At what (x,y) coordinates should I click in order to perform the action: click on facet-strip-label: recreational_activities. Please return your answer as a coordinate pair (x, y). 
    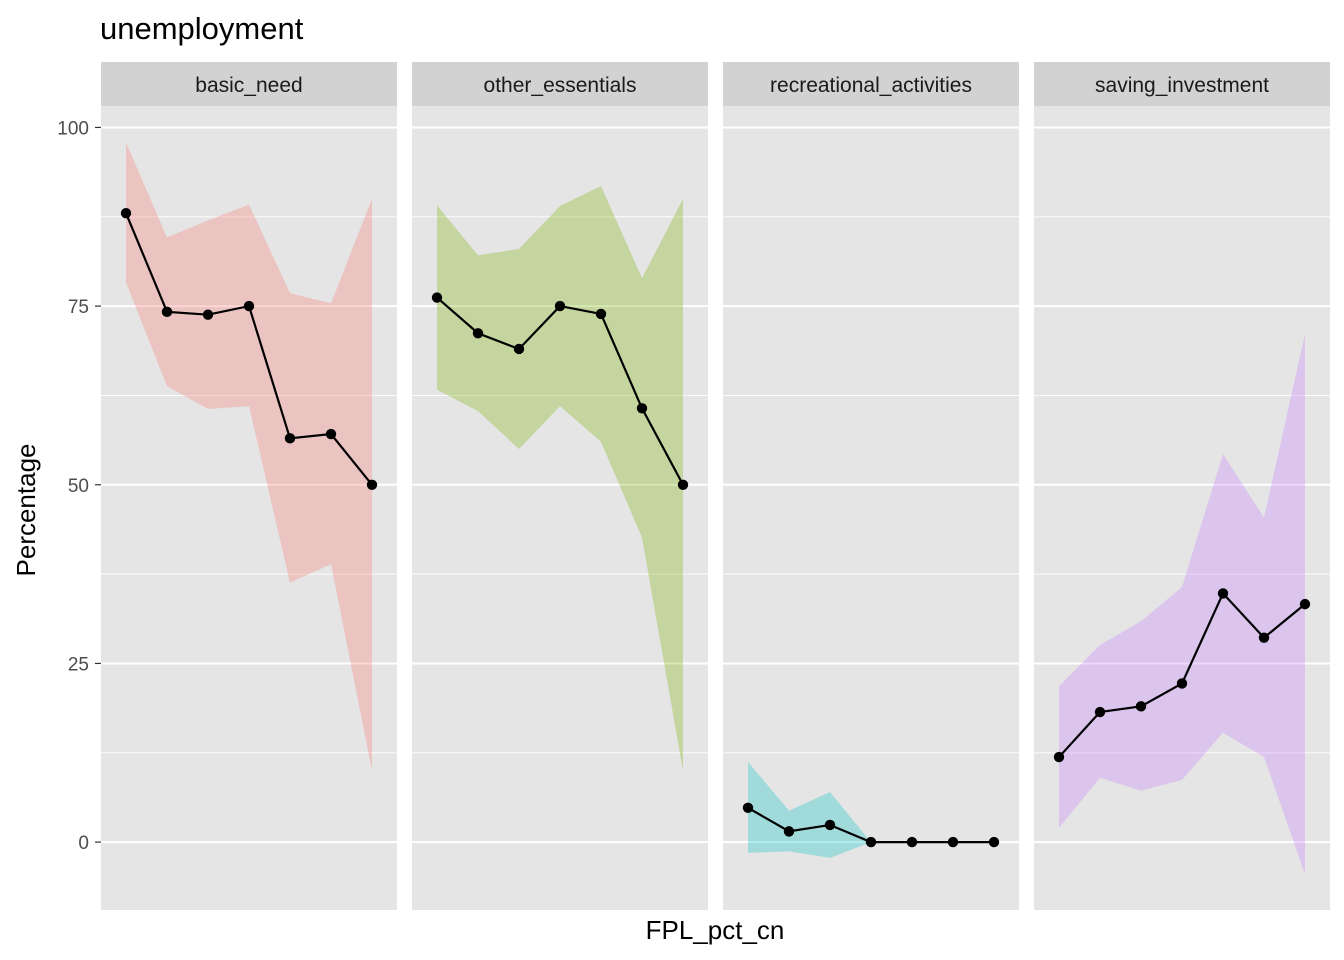
    Looking at the image, I should click on (871, 85).